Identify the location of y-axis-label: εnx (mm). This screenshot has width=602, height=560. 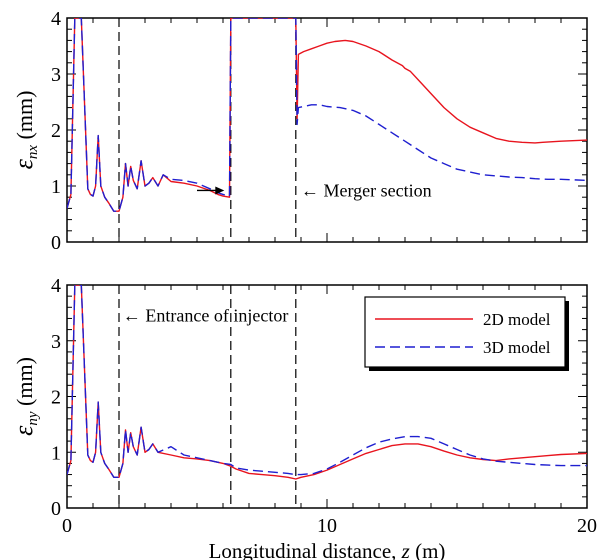
(25, 130).